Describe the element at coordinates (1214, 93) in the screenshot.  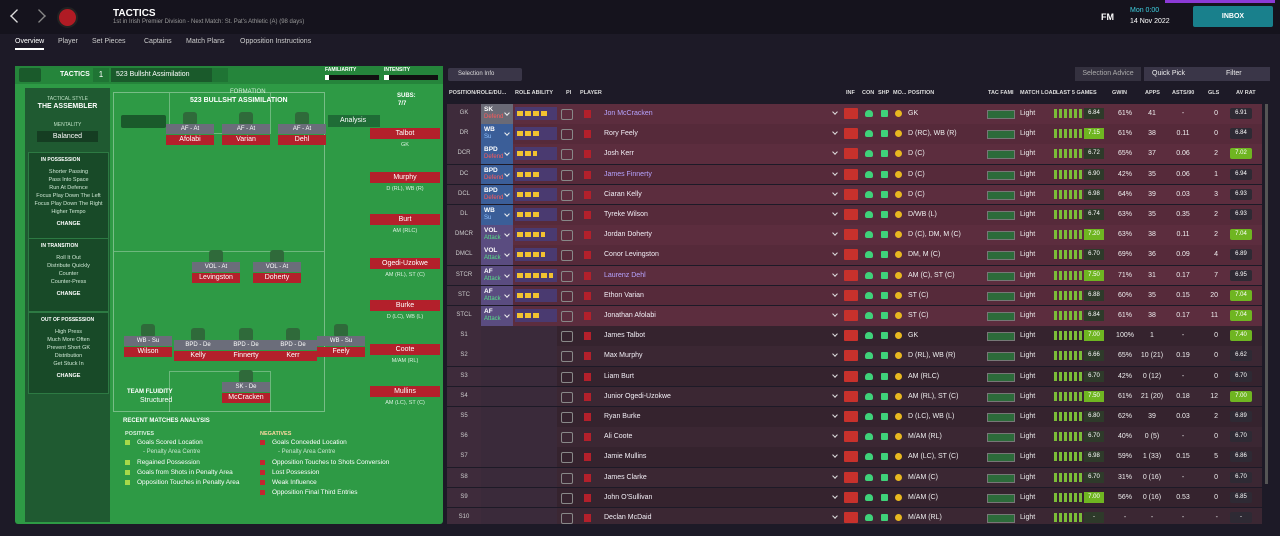
I see `column-header: GLS` at that location.